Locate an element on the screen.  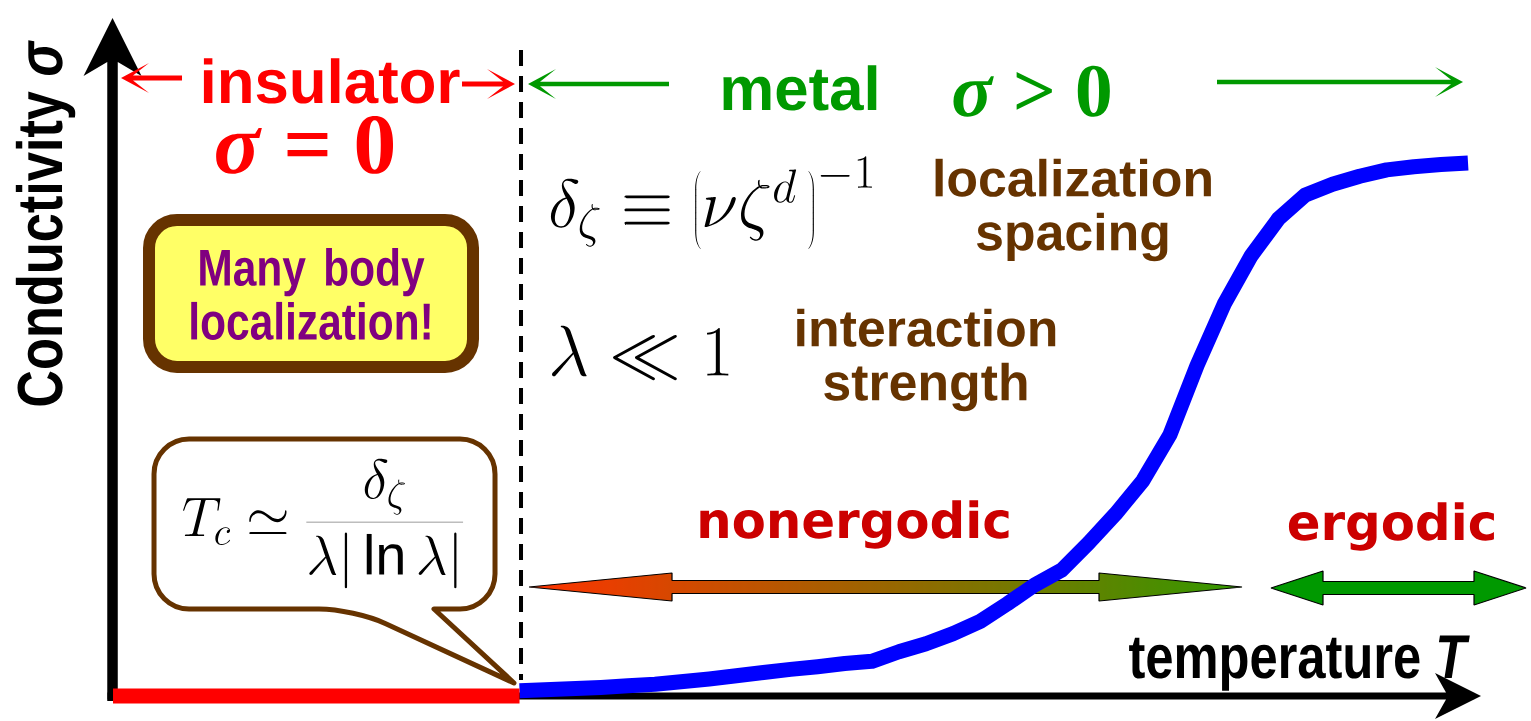
text: insulator is located at coordinates (331, 81).